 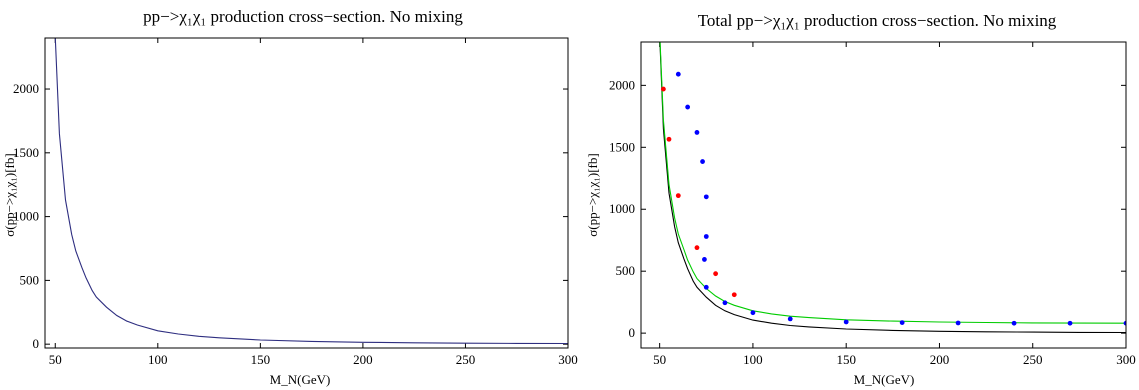 What do you see at coordinates (1126, 359) in the screenshot?
I see `chart-right-x-tick-label: 300` at bounding box center [1126, 359].